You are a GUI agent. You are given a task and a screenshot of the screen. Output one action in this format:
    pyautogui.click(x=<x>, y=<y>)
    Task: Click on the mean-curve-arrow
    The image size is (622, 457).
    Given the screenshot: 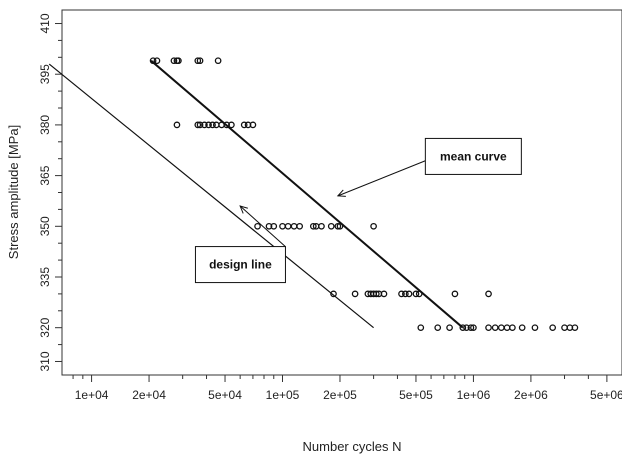 What is the action you would take?
    pyautogui.click(x=381, y=178)
    